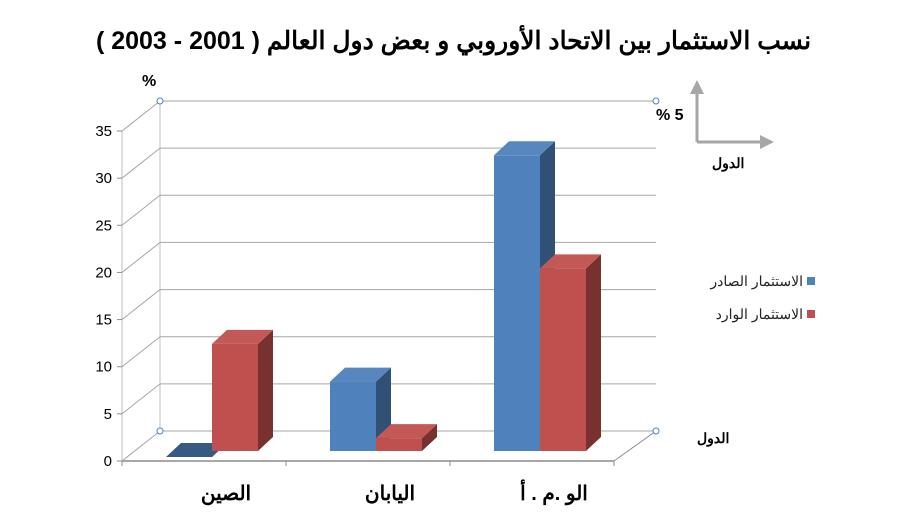 Image resolution: width=907 pixels, height=517 pixels. I want to click on scale-right-arrowhead, so click(767, 142).